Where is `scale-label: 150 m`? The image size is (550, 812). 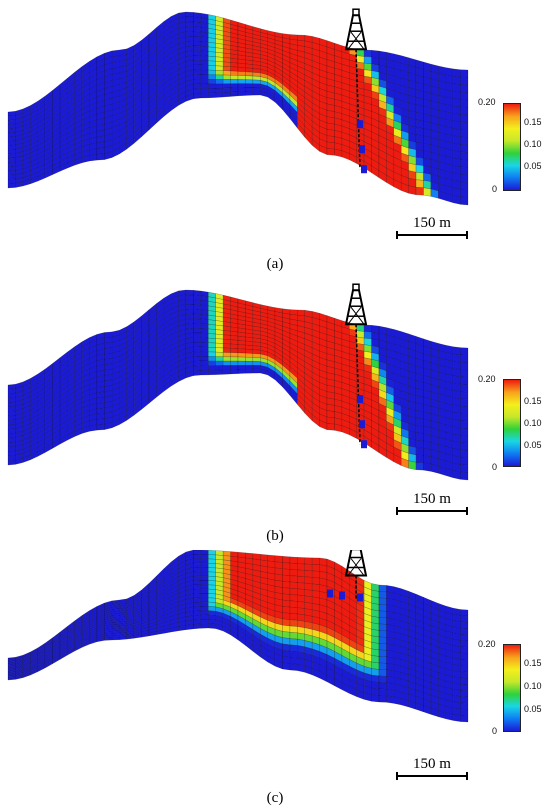 scale-label: 150 m is located at coordinates (432, 499).